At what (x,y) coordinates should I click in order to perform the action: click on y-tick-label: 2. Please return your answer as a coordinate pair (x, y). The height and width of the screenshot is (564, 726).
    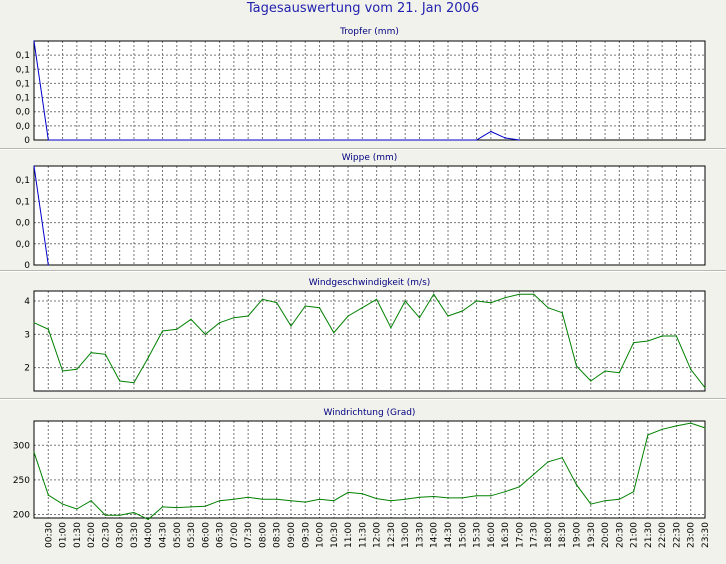
    Looking at the image, I should click on (27, 369).